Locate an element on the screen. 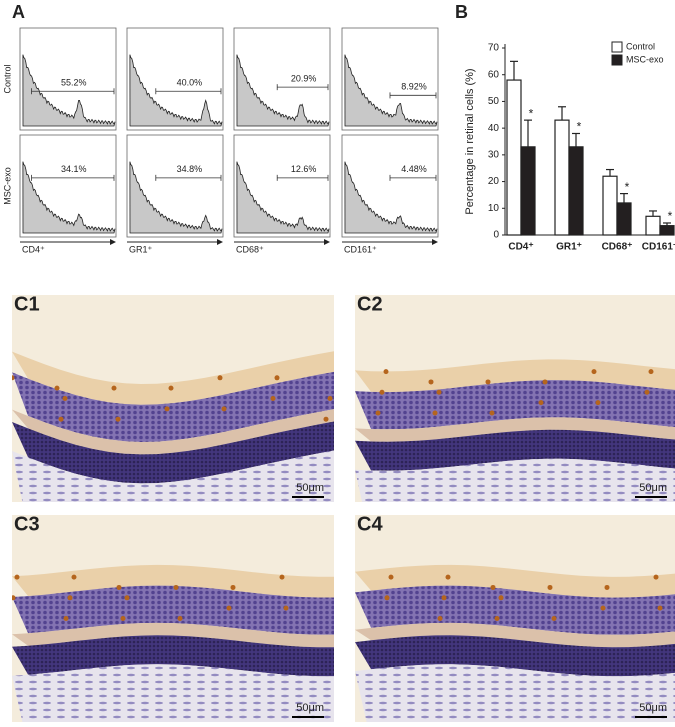  gate-percentage: 12.6% is located at coordinates (304, 169).